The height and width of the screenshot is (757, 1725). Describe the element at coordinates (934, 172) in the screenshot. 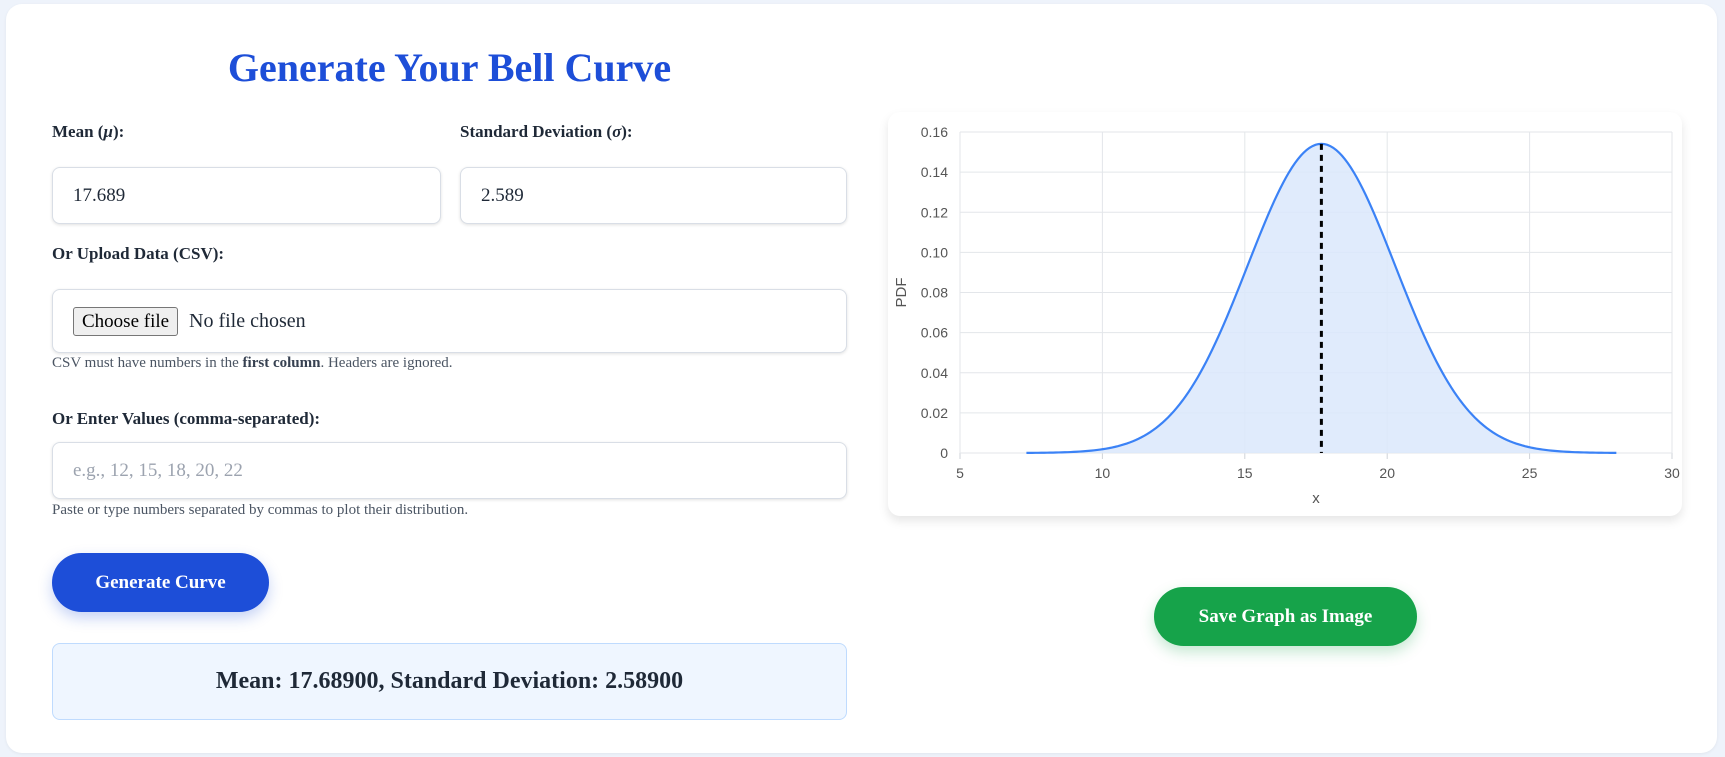

I see `y-tick-label: 0.14` at that location.